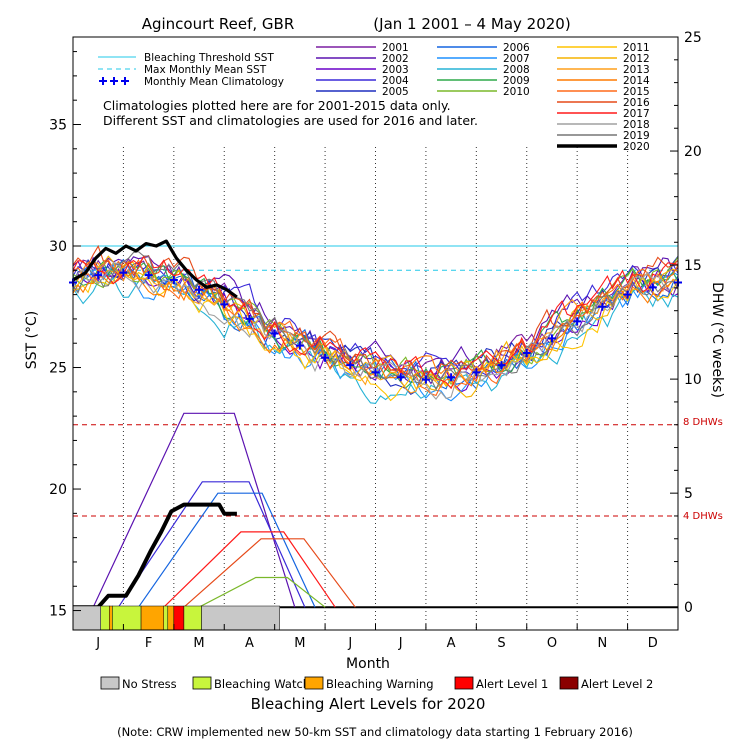  I want to click on y-axis-label-left: SST (°C), so click(32, 340).